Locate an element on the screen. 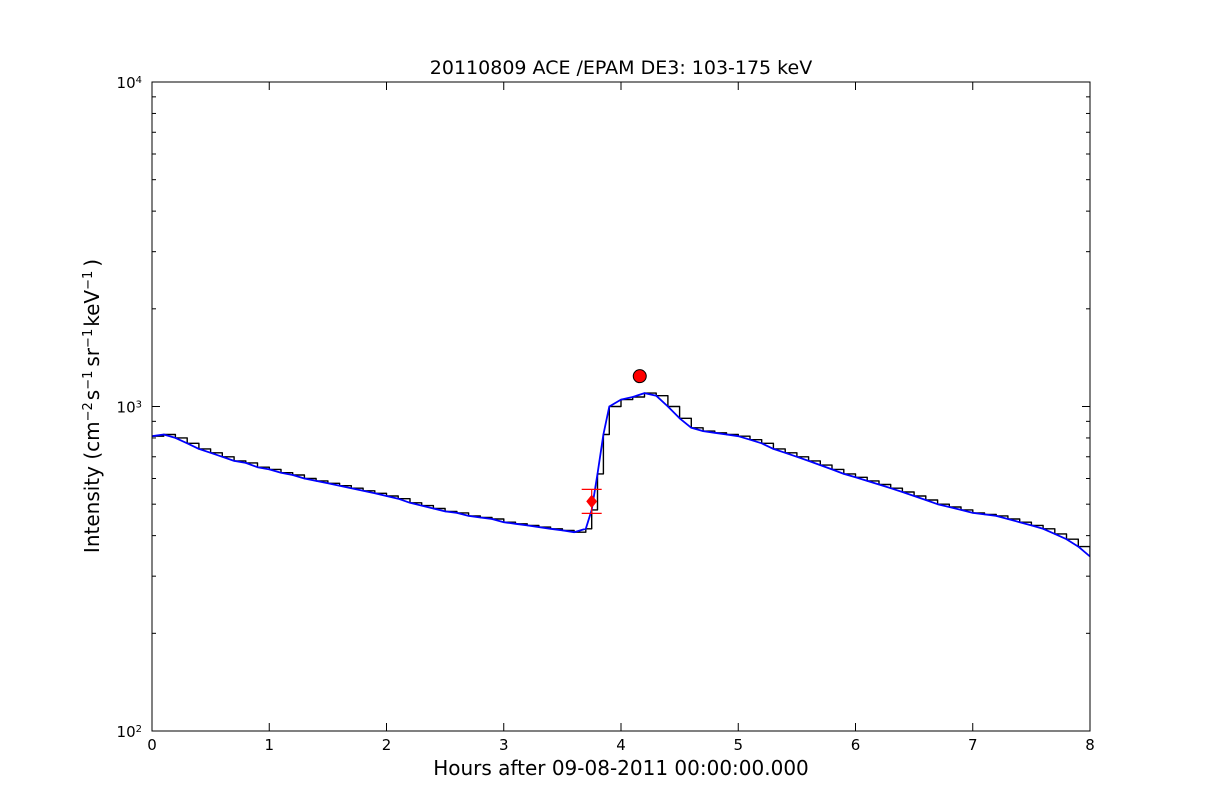 The height and width of the screenshot is (812, 1212). peak-circle-marker is located at coordinates (639, 376).